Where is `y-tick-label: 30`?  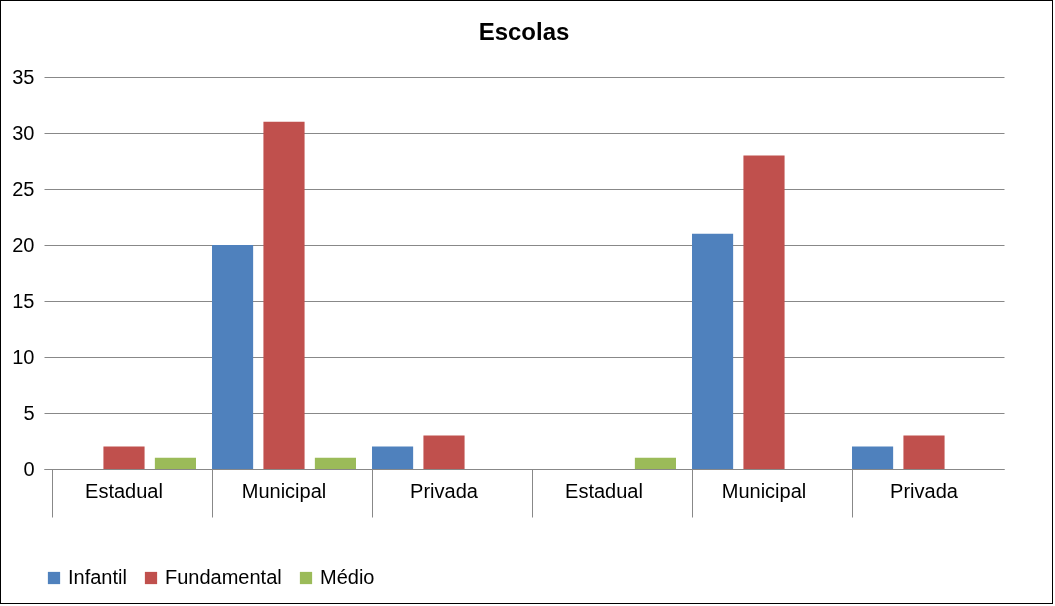 y-tick-label: 30 is located at coordinates (23, 132).